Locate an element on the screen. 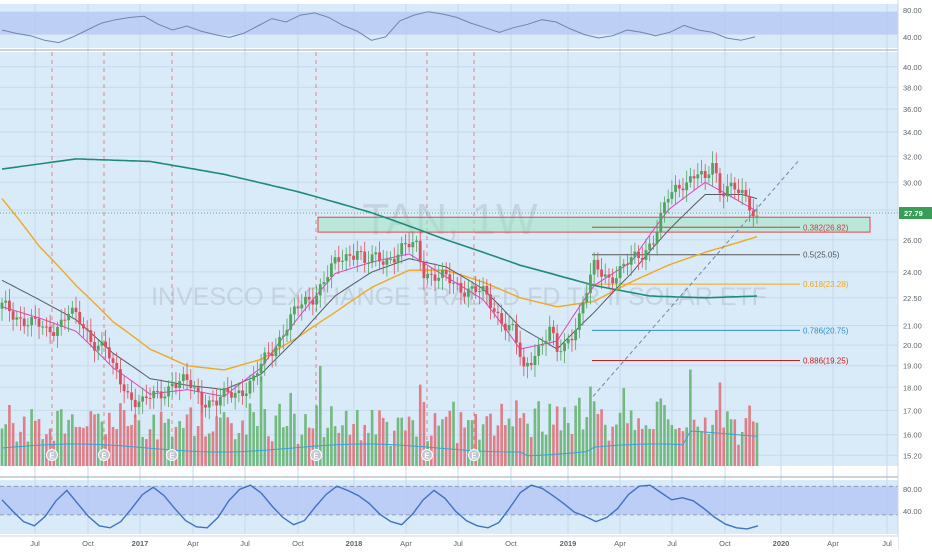 Image resolution: width=932 pixels, height=555 pixels. last-price-box is located at coordinates (915, 213).